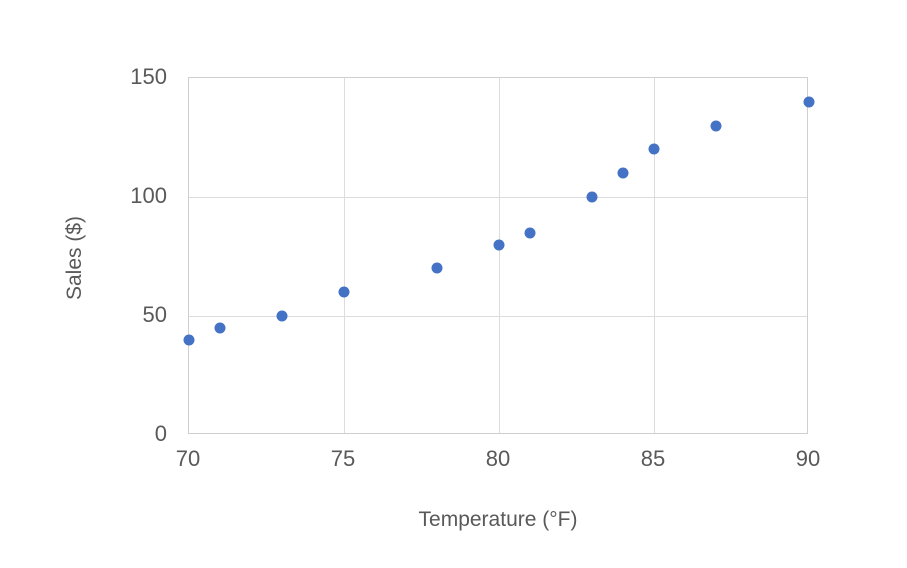  Describe the element at coordinates (148, 76) in the screenshot. I see `y-tick-label: 150` at that location.